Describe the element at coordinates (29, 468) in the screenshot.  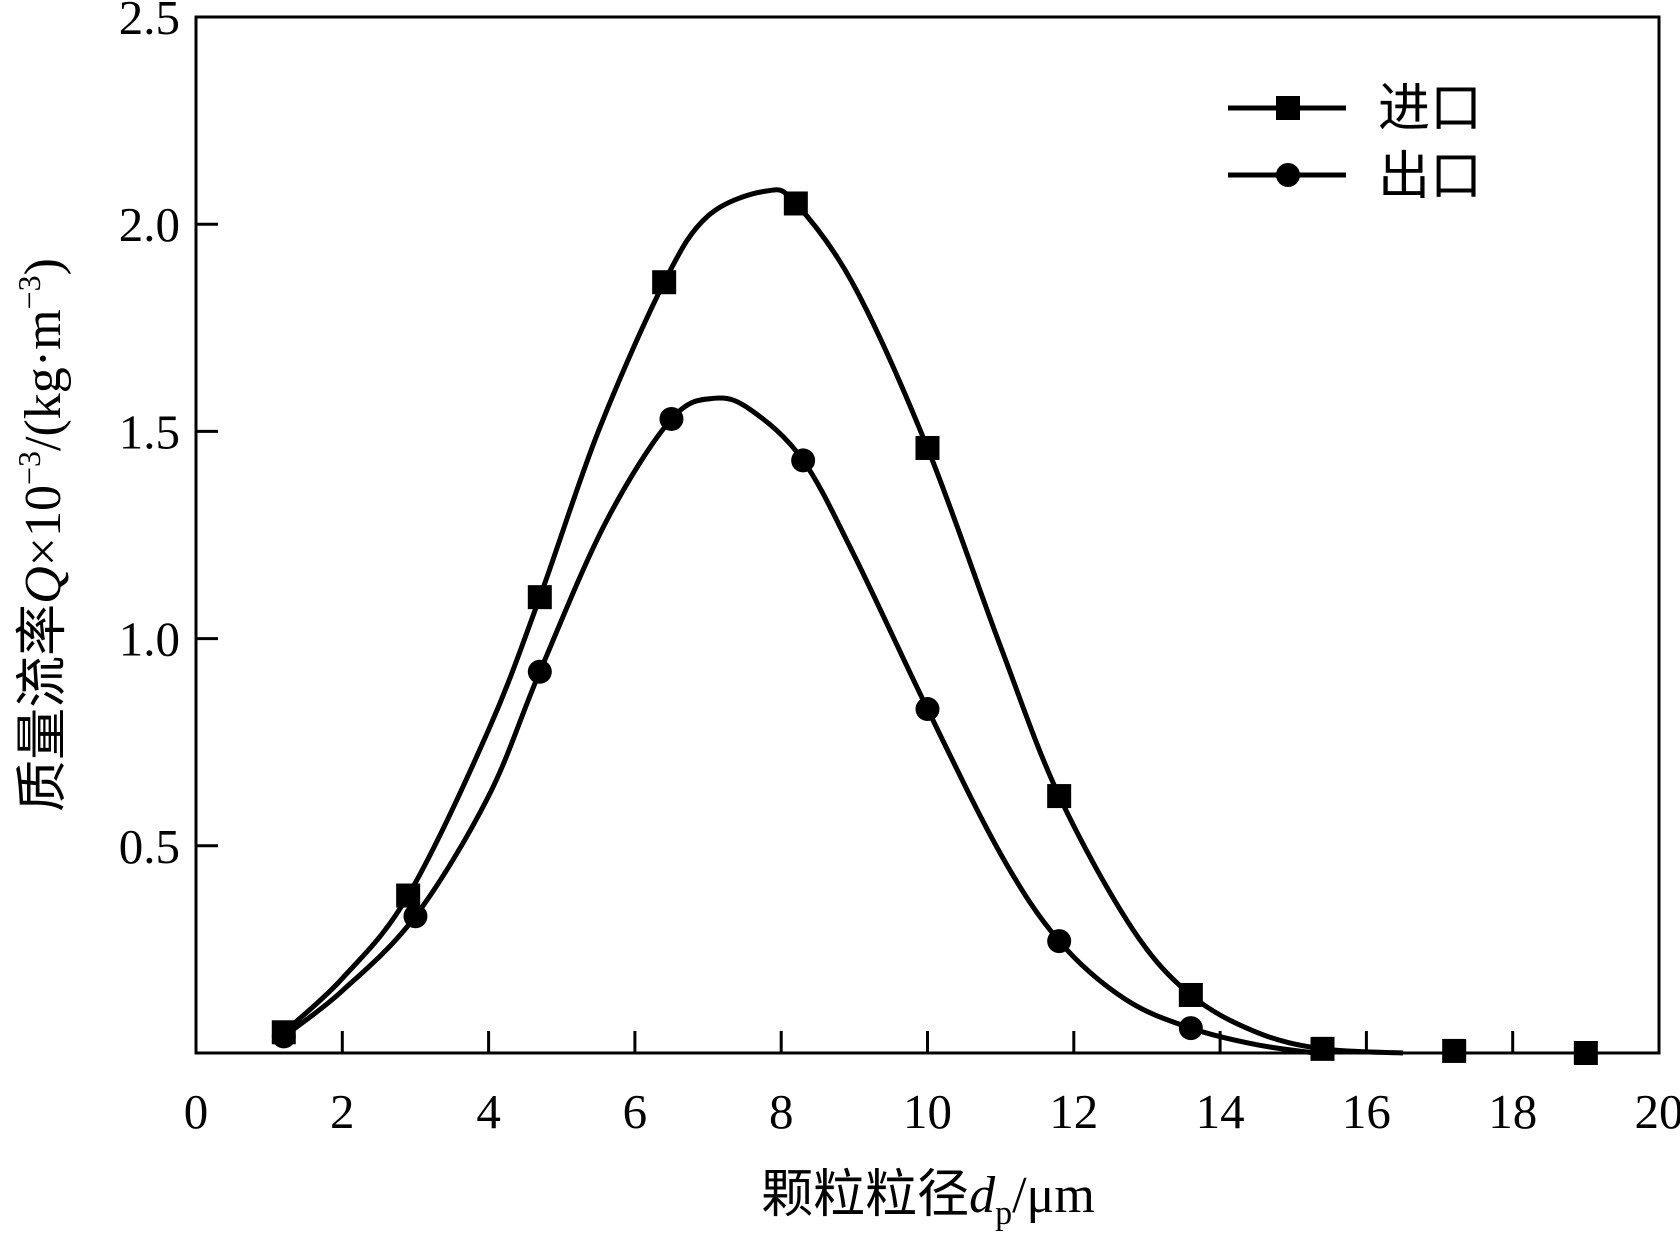
I see `y-axis-title-exp1: −3` at that location.